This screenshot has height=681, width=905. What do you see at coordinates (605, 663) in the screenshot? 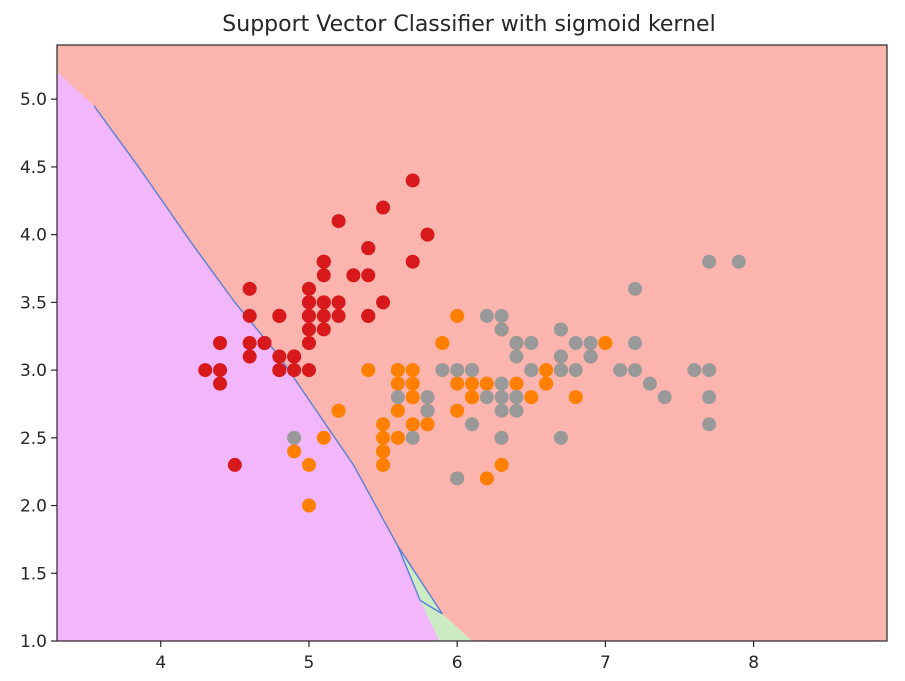
I see `x-tick-label-3: 7` at bounding box center [605, 663].